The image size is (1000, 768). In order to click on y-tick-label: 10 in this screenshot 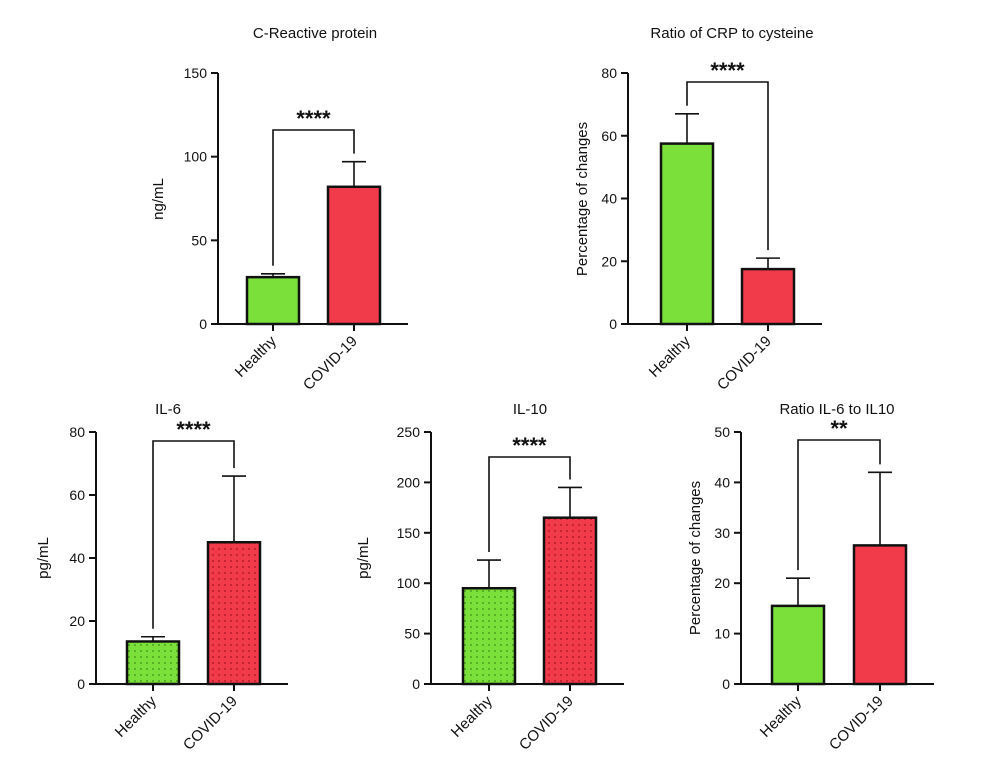, I will do `click(722, 634)`.